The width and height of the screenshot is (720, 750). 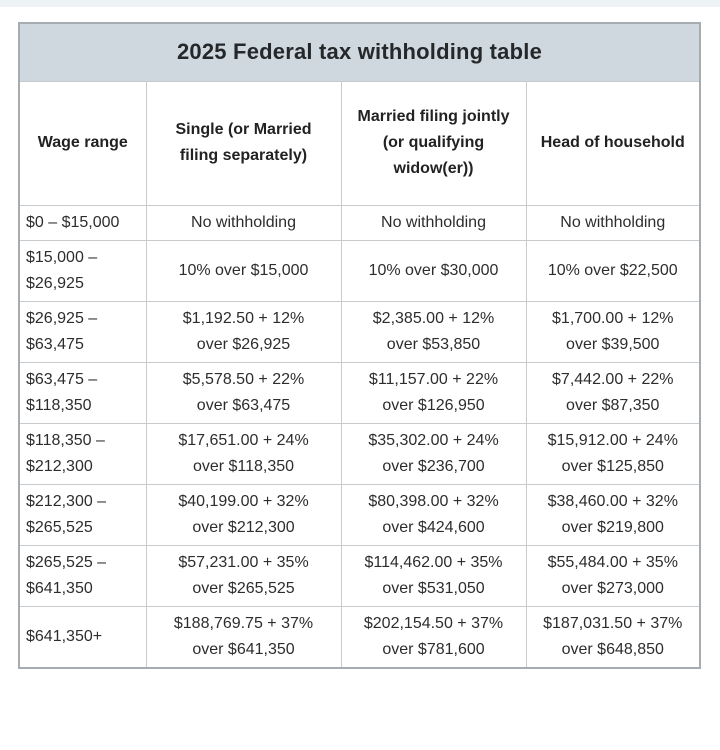 I want to click on cell-single: No withholding, so click(x=243, y=222).